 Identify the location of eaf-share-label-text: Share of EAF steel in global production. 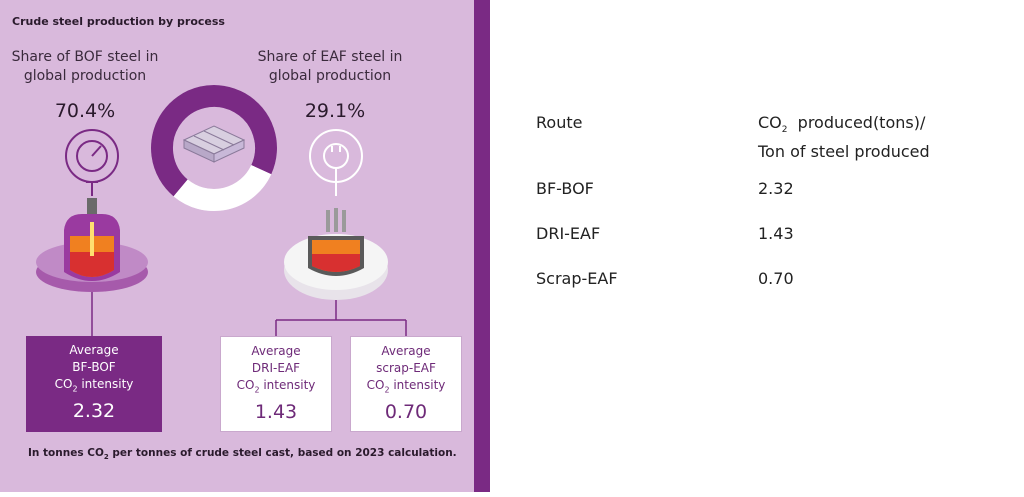
(330, 66).